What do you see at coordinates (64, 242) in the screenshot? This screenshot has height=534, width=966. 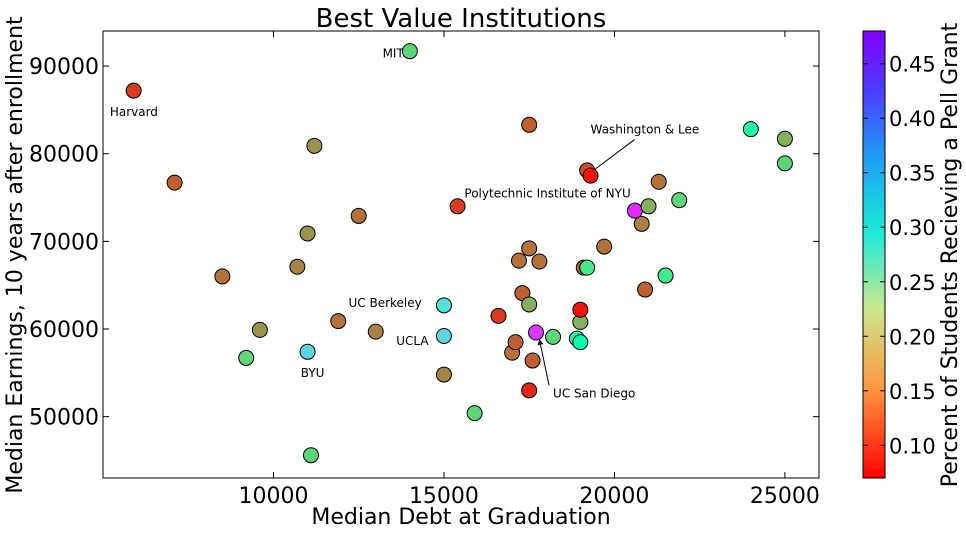 I see `y-tick-label: 70000` at bounding box center [64, 242].